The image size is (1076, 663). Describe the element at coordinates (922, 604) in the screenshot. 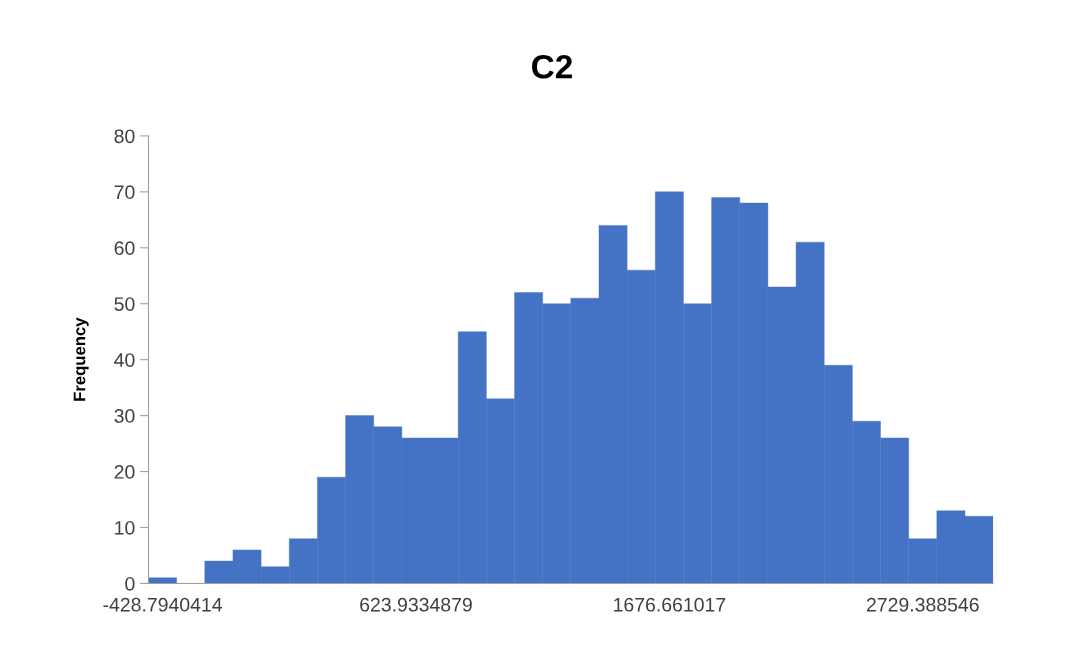

I see `x-tick-label: 2729.388546` at that location.